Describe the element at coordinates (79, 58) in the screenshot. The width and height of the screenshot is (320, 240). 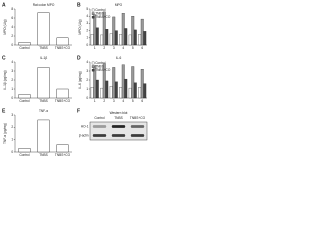
I see `panel-label: D` at that location.